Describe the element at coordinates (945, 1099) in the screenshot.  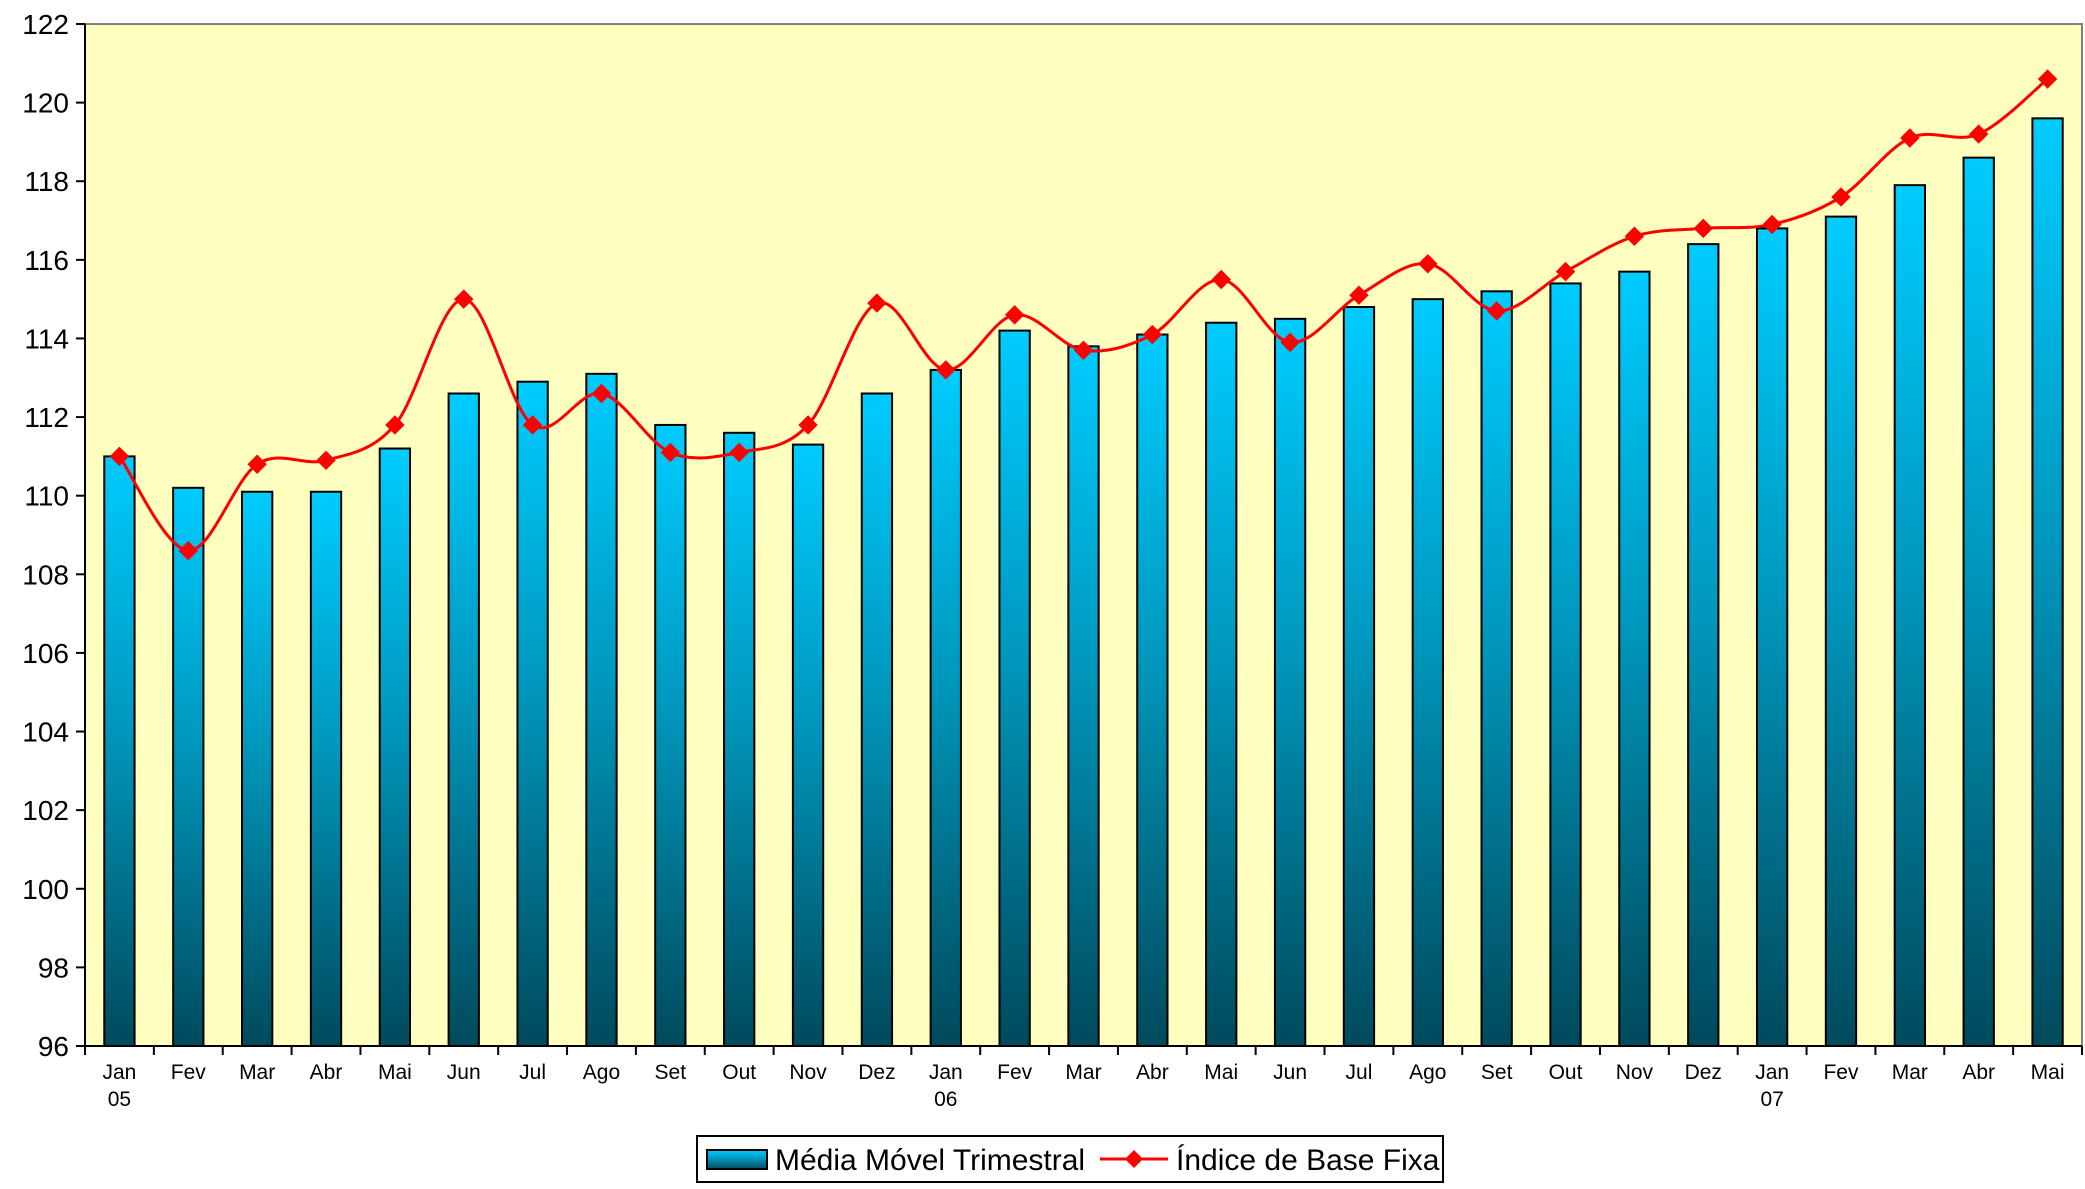
I see `x-year-label: 06` at that location.